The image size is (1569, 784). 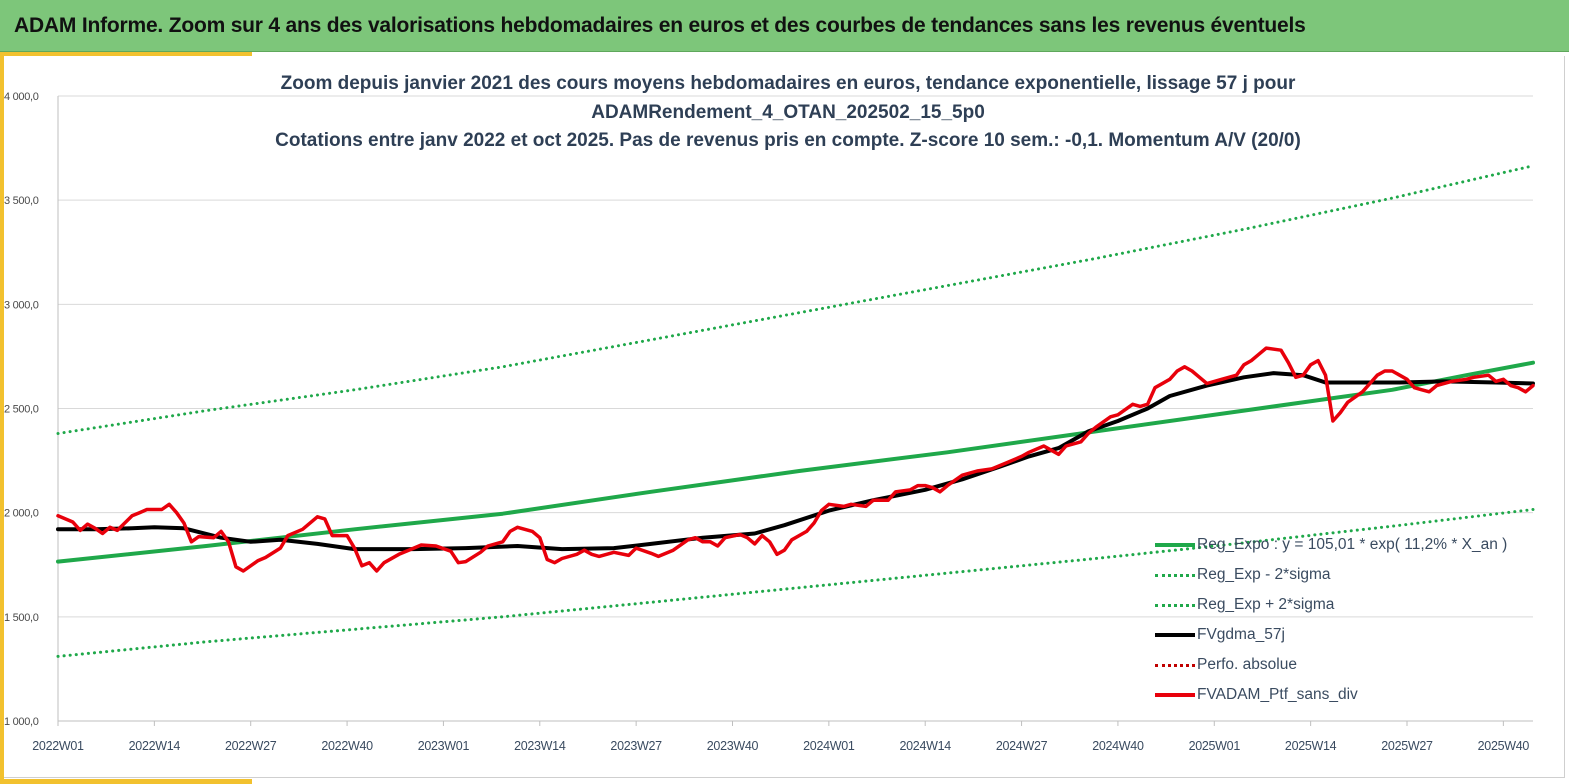 What do you see at coordinates (1247, 664) in the screenshot?
I see `legend-label-perfo: Perfo. absolue` at bounding box center [1247, 664].